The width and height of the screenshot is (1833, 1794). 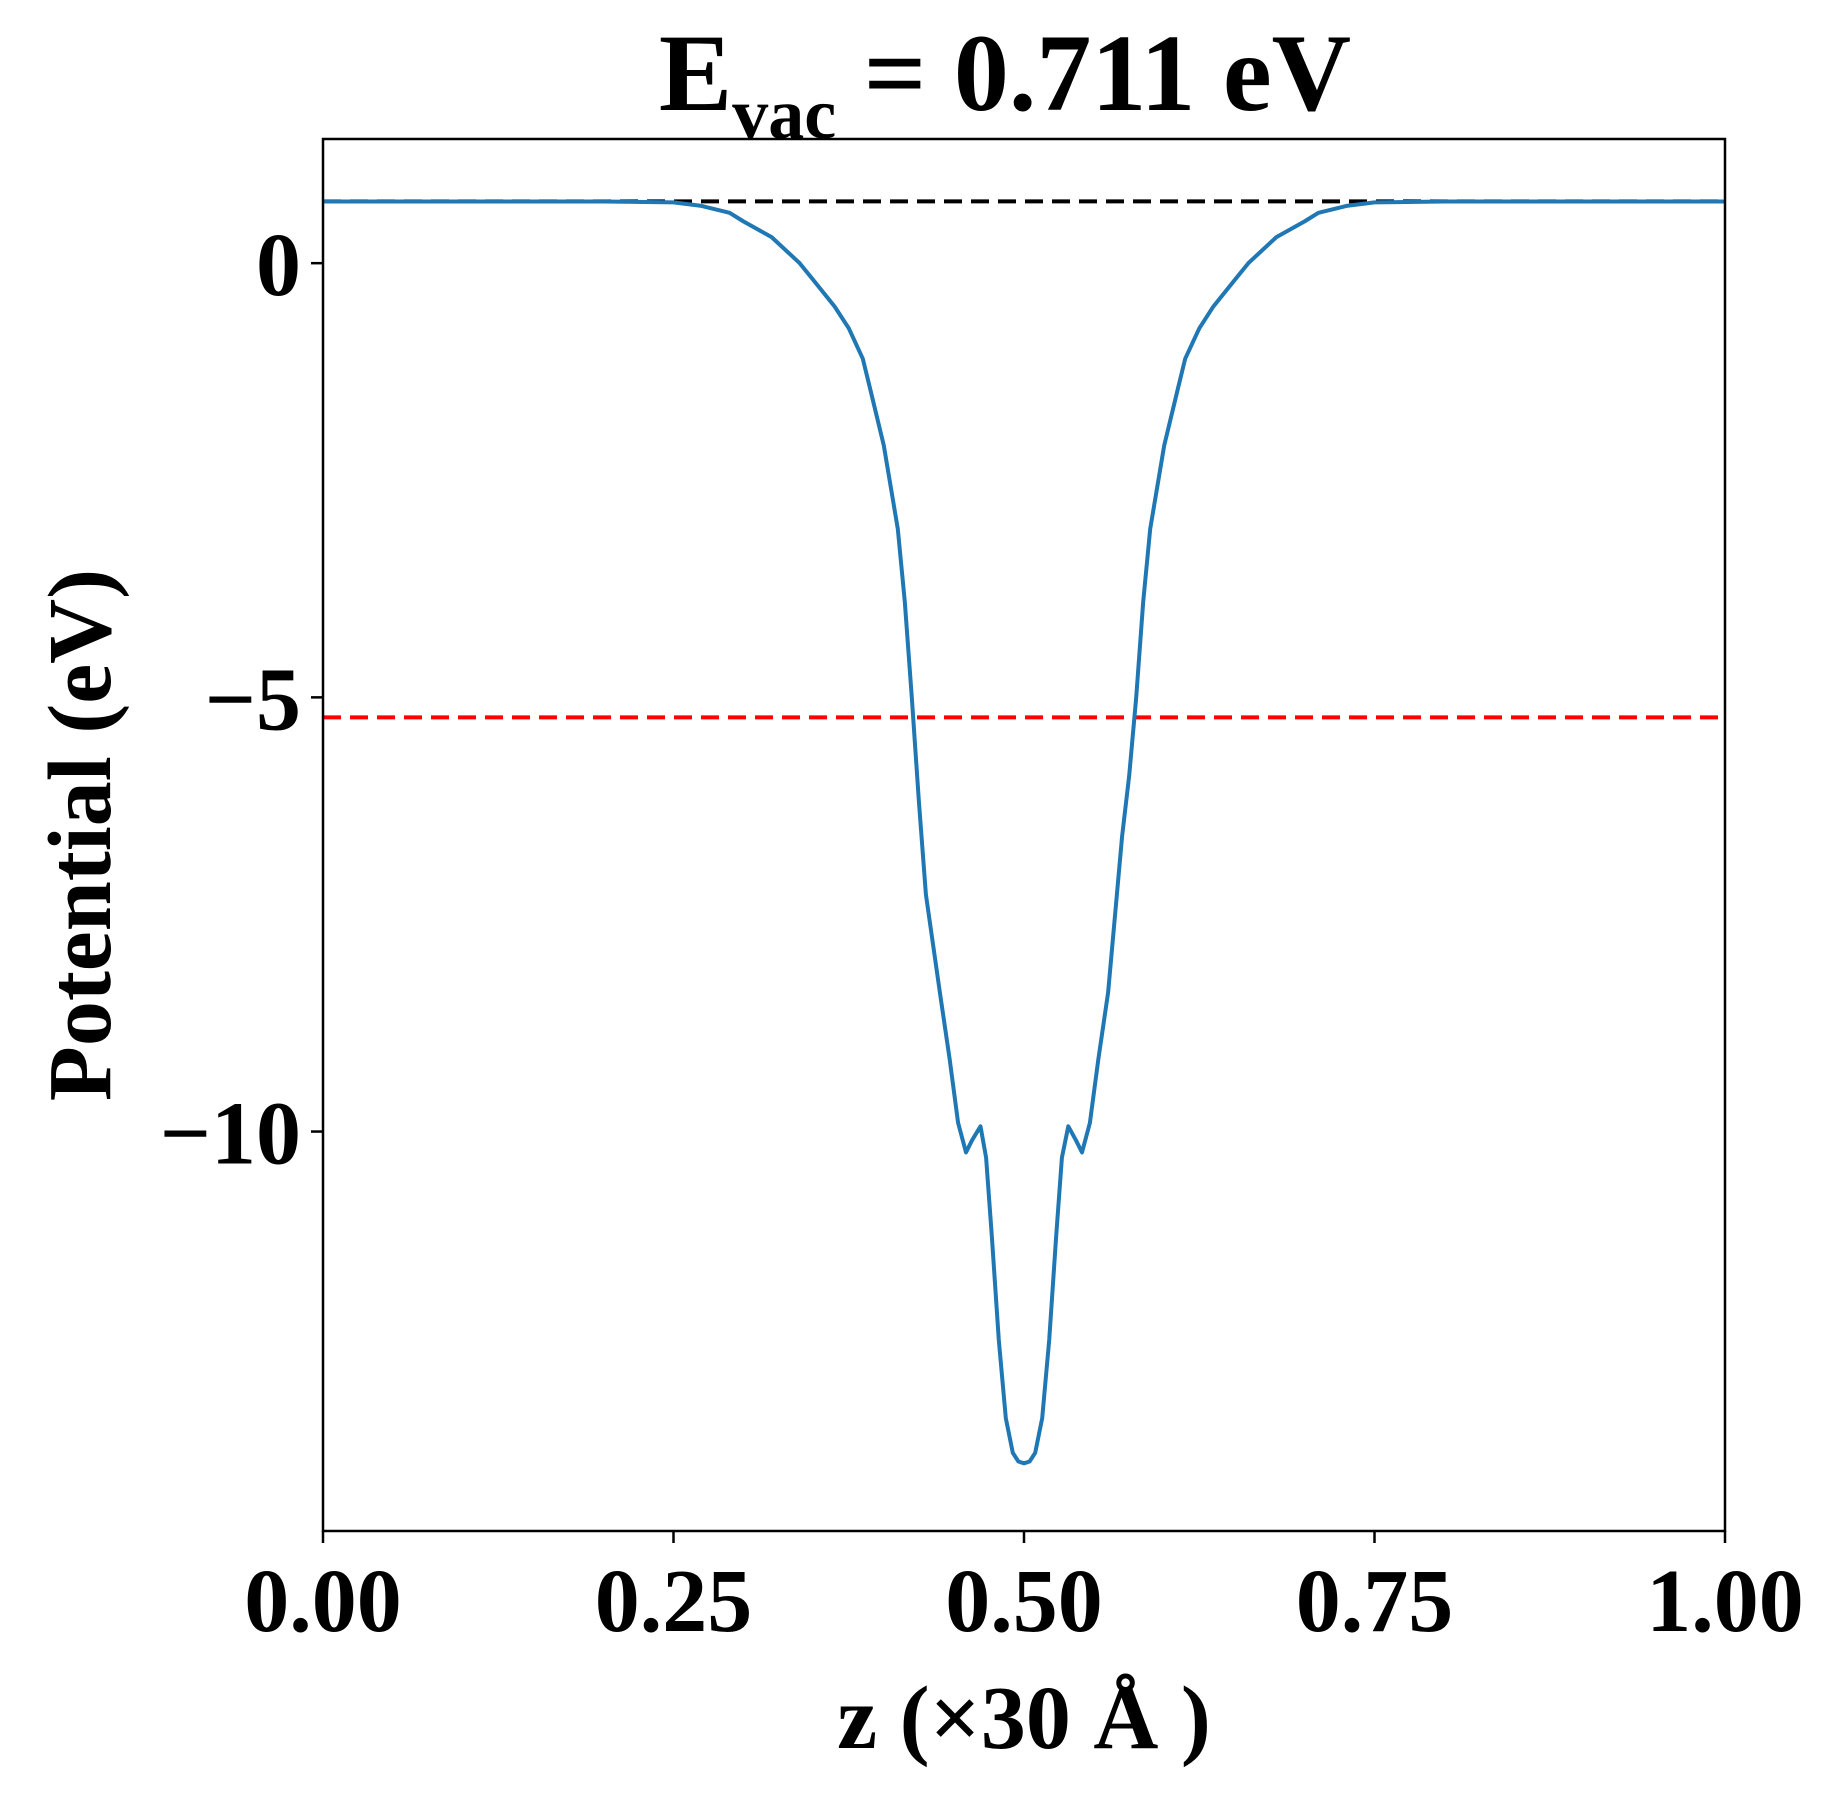 What do you see at coordinates (80, 835) in the screenshot?
I see `y-axis-label: Potential (eV)` at bounding box center [80, 835].